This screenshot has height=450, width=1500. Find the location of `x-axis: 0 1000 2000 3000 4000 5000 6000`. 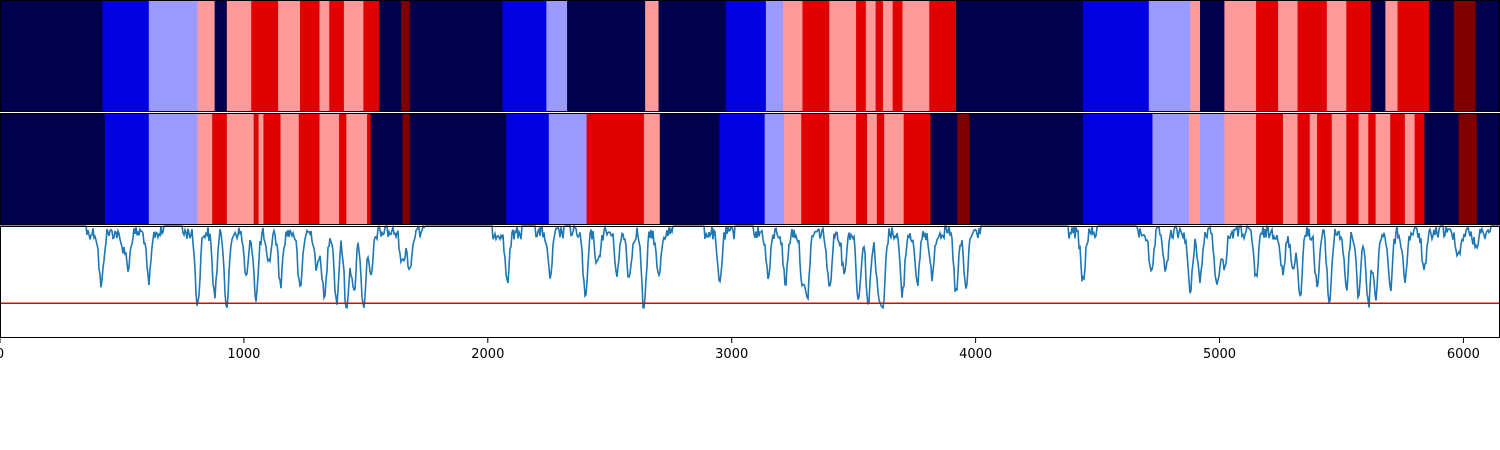

x-axis: 0 1000 2000 3000 4000 5000 6000 is located at coordinates (740, 350).